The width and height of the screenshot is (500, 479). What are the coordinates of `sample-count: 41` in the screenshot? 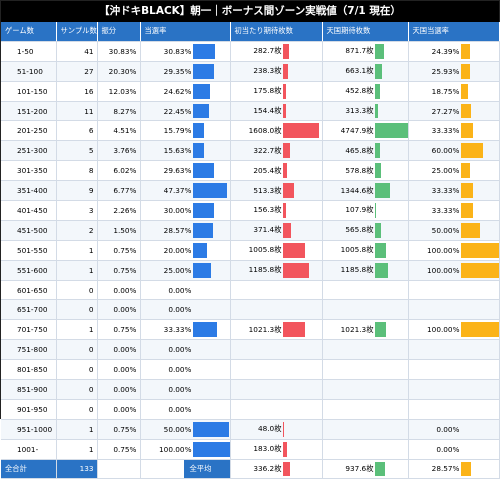 It's located at (77, 51).